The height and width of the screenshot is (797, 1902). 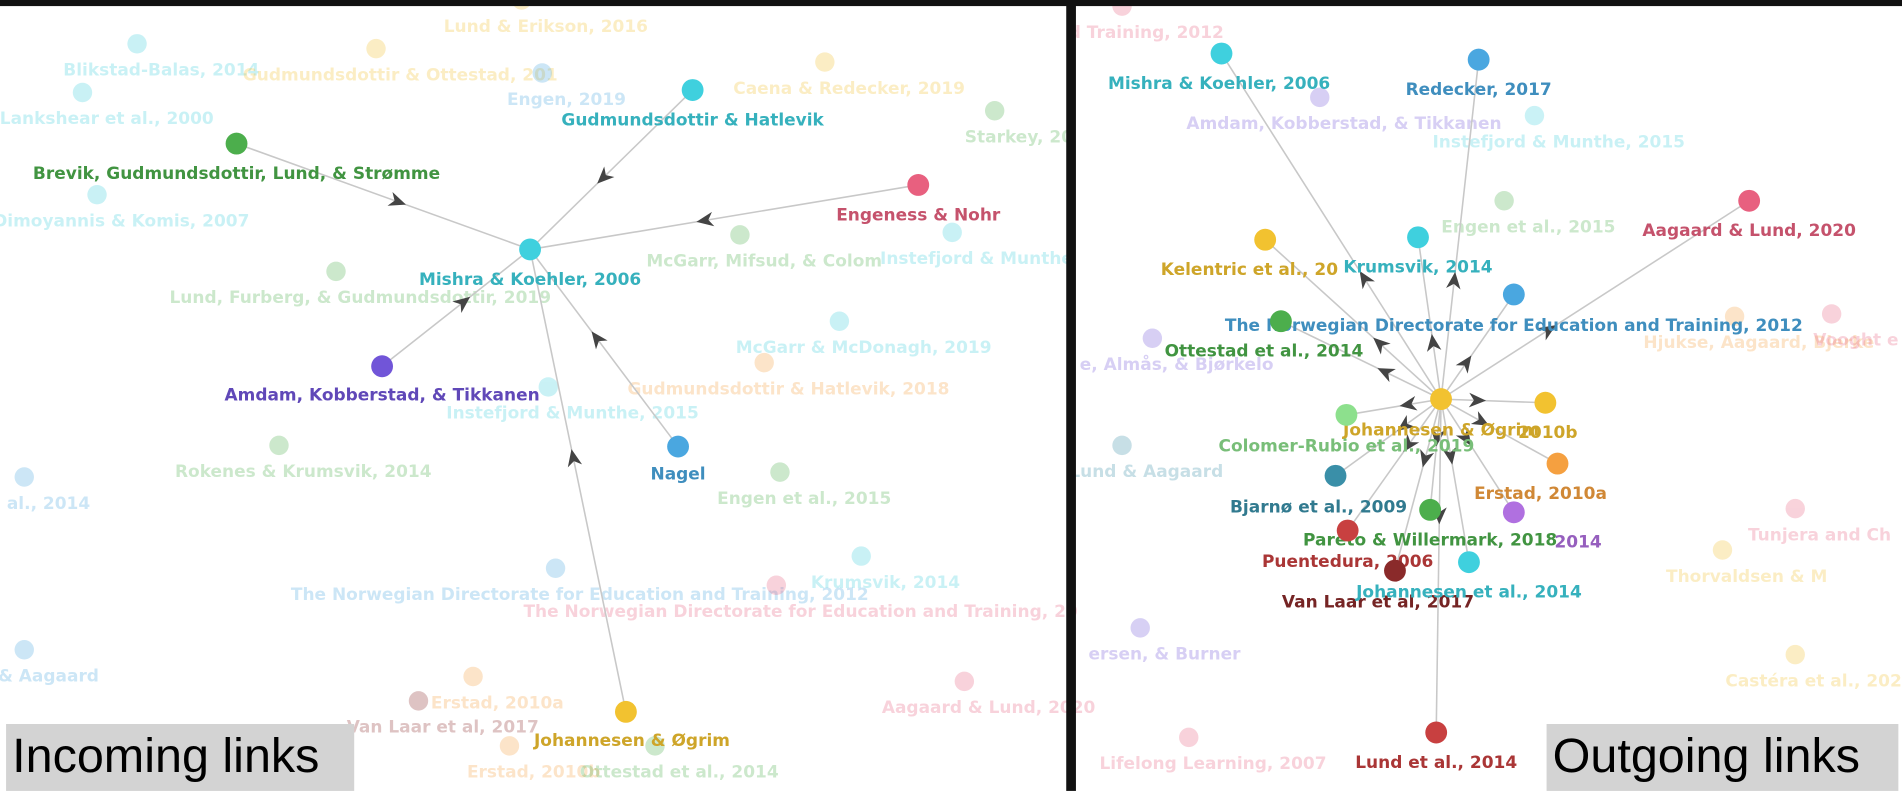 I want to click on faded-node: Vooght e, so click(x=1856, y=327).